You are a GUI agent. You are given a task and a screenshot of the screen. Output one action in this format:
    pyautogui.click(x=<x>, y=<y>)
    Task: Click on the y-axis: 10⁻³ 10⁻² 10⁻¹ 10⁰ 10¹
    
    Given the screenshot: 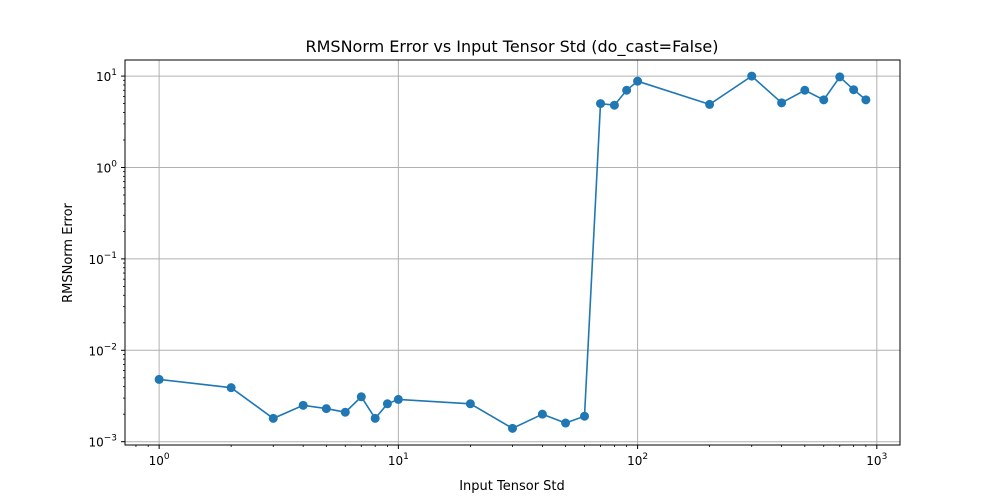 What is the action you would take?
    pyautogui.click(x=106, y=259)
    